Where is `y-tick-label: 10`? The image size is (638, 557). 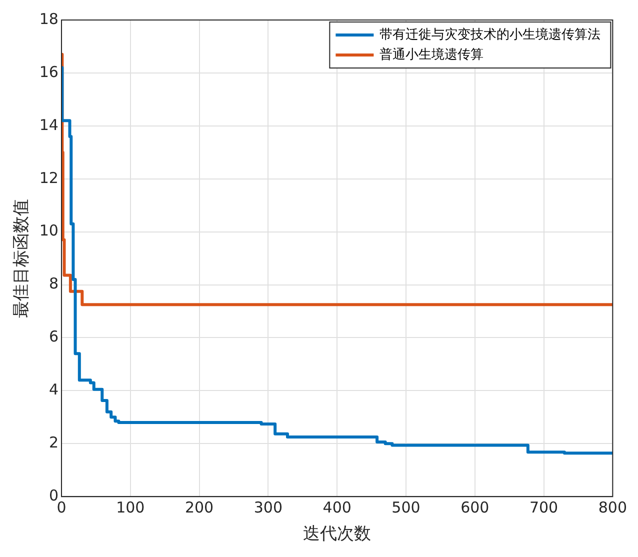
y-tick-label: 10 is located at coordinates (48, 231).